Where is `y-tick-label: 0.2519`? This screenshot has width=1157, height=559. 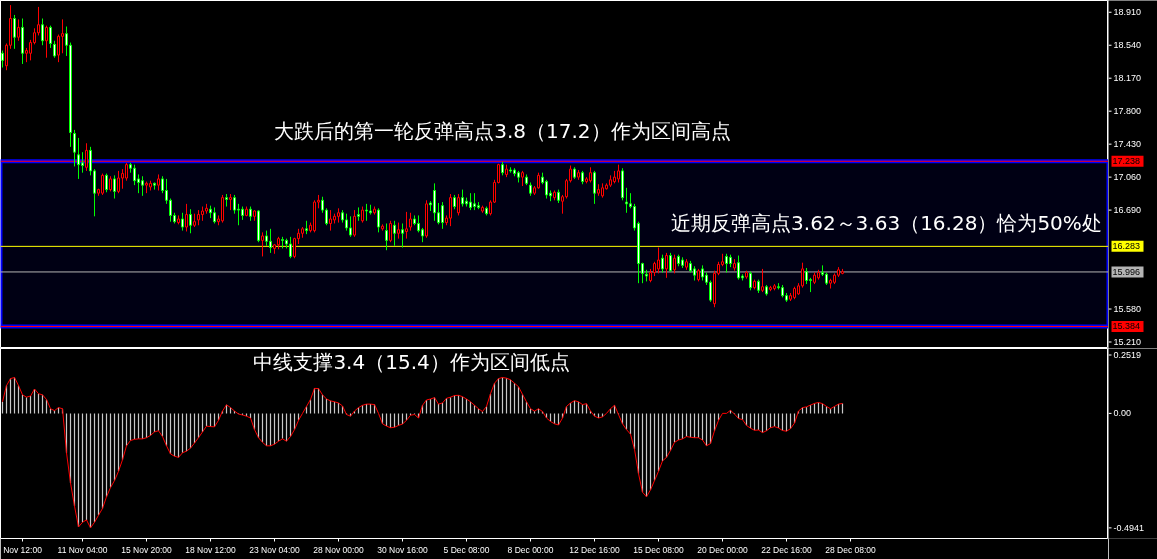 y-tick-label: 0.2519 is located at coordinates (1127, 355).